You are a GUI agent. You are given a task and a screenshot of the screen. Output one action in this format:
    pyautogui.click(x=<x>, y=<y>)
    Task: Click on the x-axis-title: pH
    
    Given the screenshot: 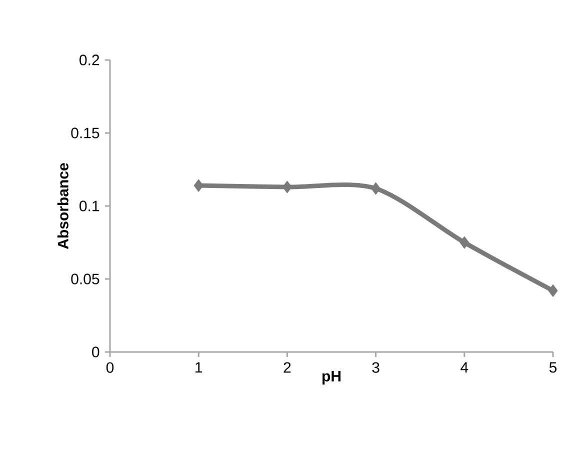 What is the action you would take?
    pyautogui.click(x=331, y=377)
    